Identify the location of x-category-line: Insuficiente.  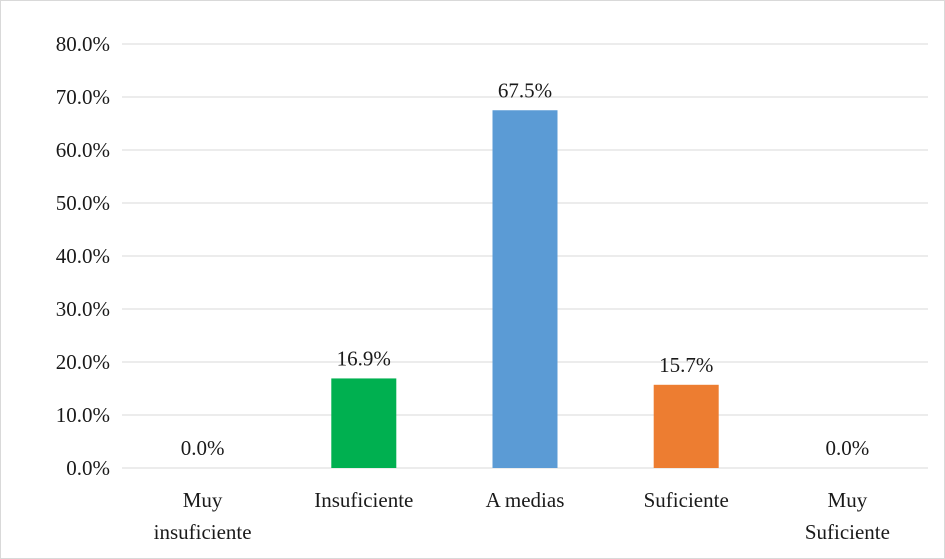
(363, 500).